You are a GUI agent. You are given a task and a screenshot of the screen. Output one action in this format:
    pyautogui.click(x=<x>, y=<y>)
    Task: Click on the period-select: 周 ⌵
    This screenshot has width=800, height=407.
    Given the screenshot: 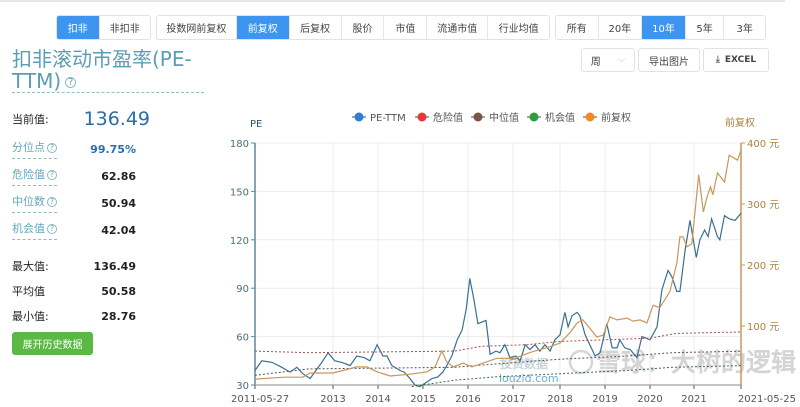 What is the action you would take?
    pyautogui.click(x=608, y=60)
    